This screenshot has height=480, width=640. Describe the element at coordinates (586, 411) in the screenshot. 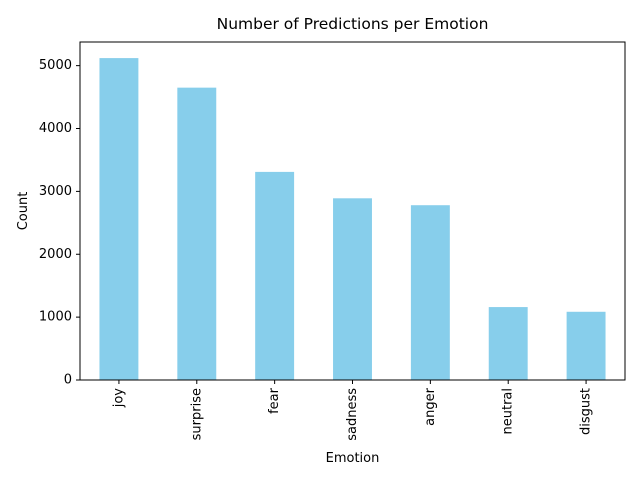

I see `x-tick-label: disgust` at that location.